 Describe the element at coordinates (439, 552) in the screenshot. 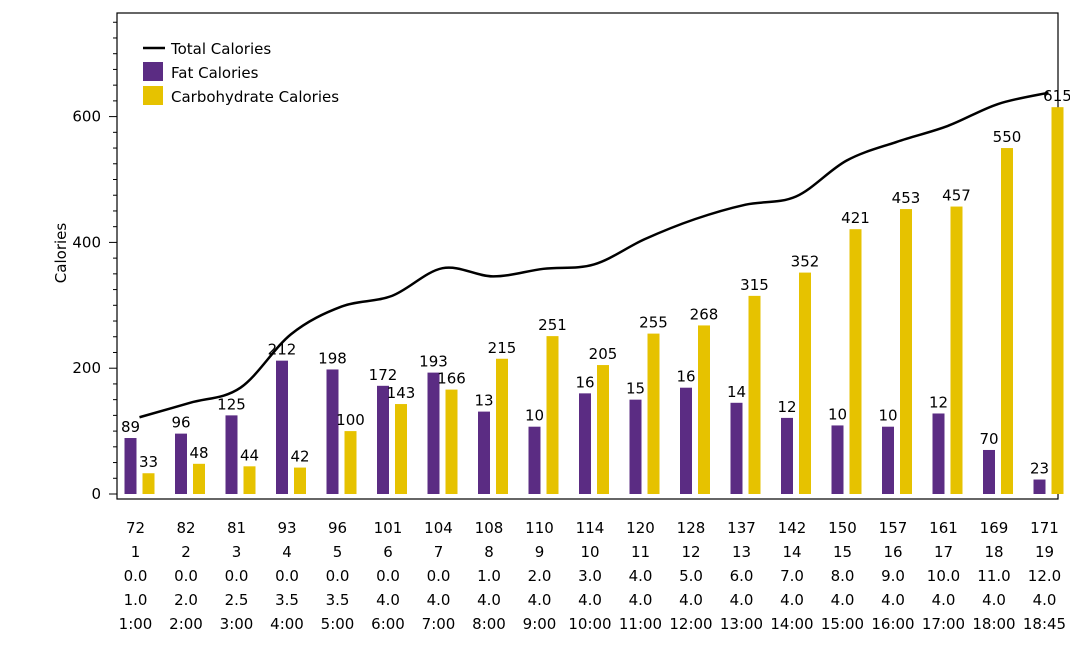

I see `category-label: 7` at that location.